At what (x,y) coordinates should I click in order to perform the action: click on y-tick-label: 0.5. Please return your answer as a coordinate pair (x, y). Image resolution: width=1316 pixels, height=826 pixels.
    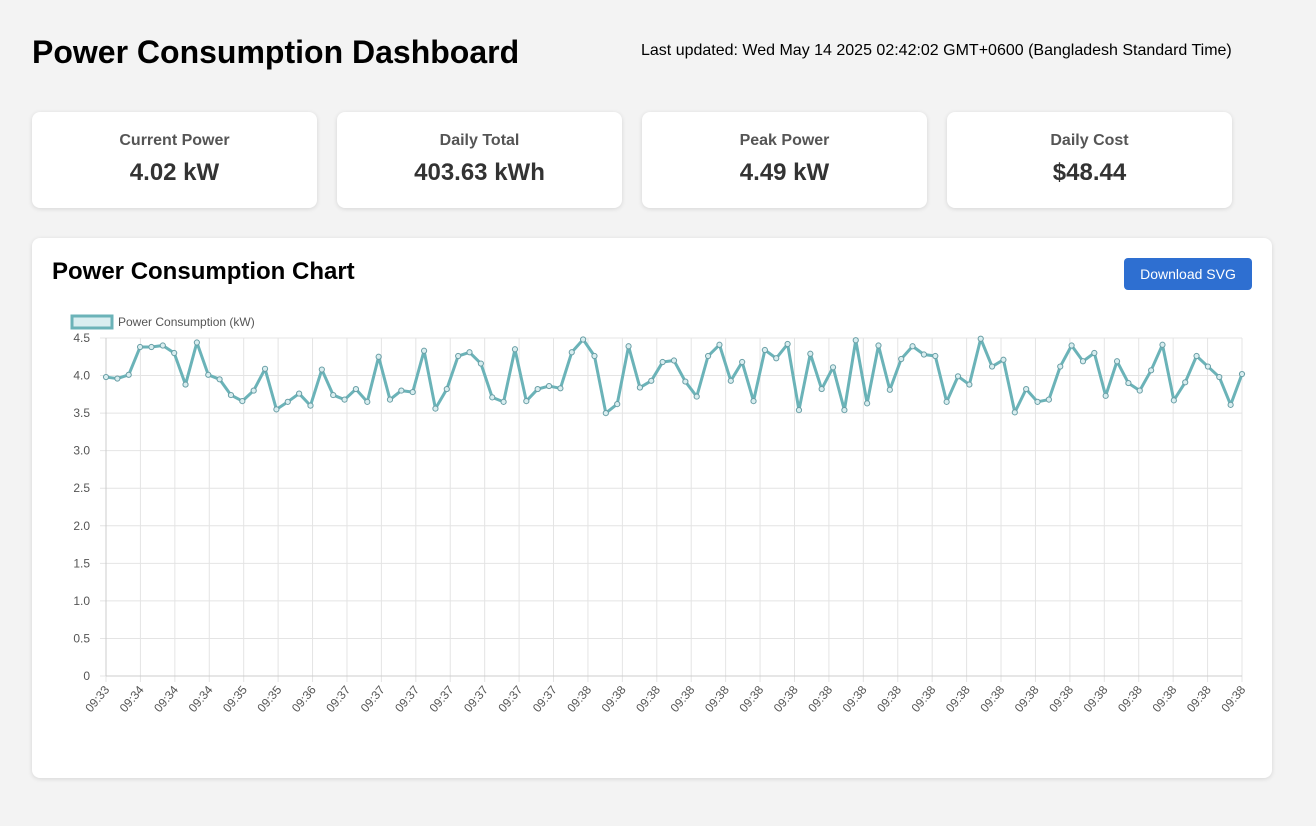
    Looking at the image, I should click on (81, 638).